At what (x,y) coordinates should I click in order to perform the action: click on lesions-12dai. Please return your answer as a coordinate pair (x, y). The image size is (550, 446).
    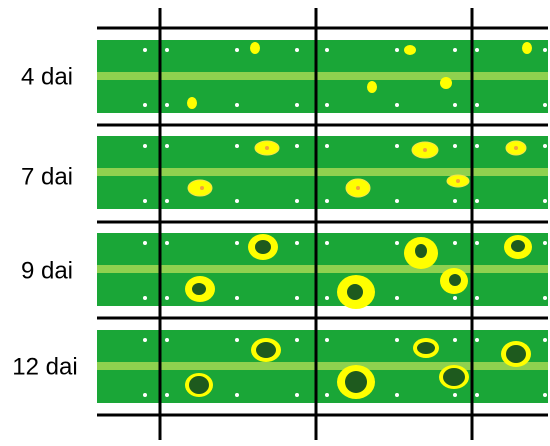
    Looking at the image, I should click on (358, 368).